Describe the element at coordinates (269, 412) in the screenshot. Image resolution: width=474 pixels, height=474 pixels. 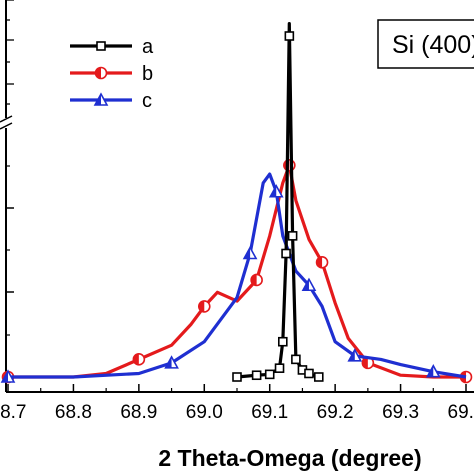
I see `x-tick-label: 69.1` at that location.